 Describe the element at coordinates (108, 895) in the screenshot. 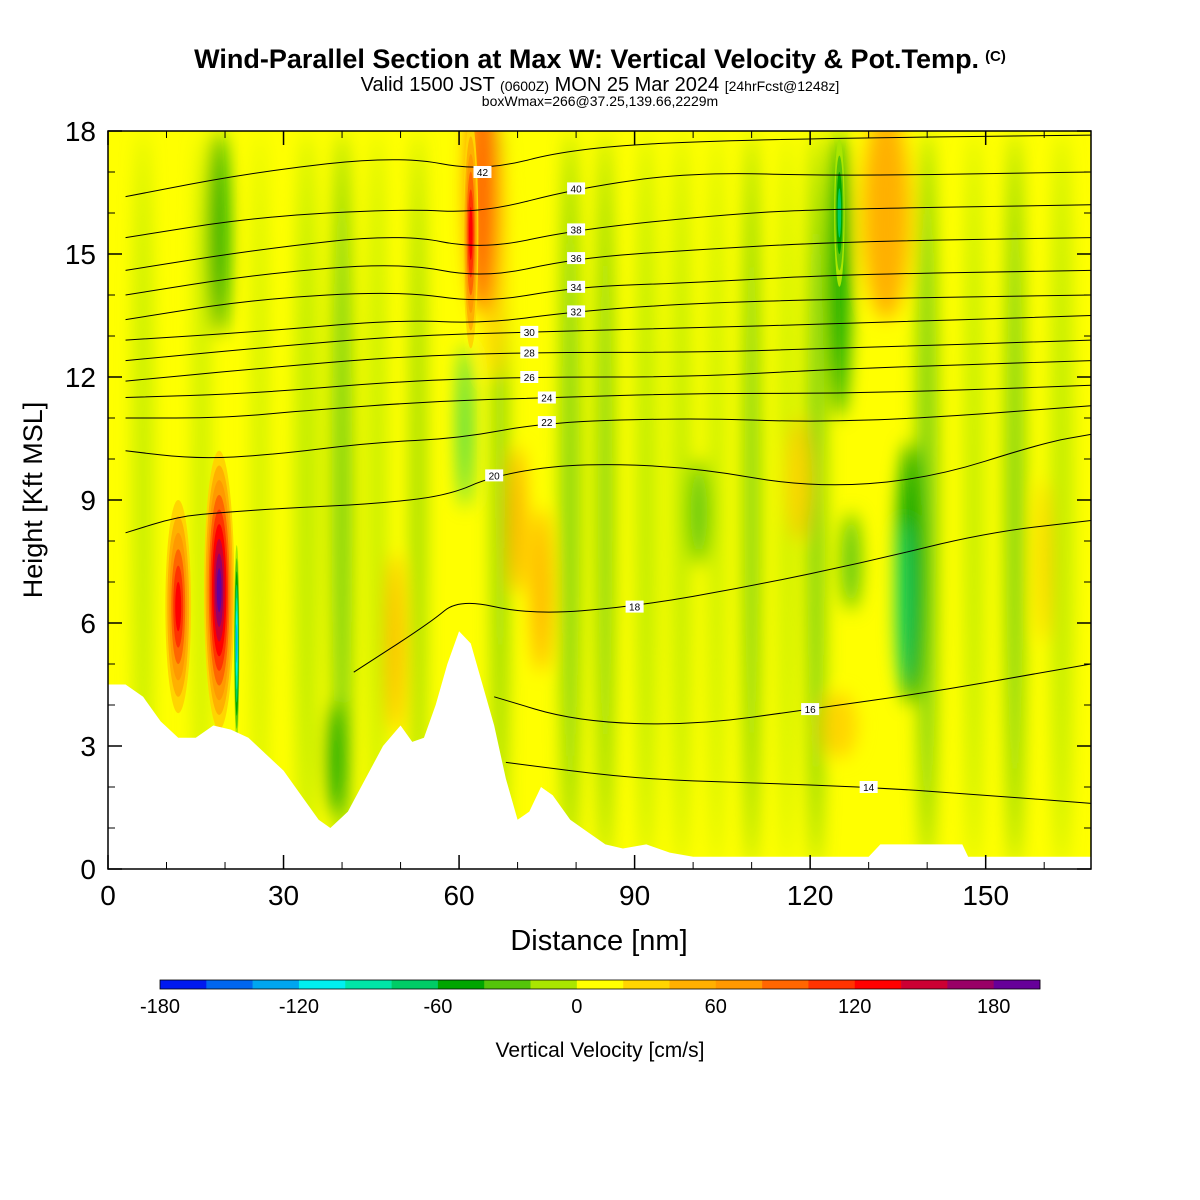

I see `x-tick-label: 0` at that location.